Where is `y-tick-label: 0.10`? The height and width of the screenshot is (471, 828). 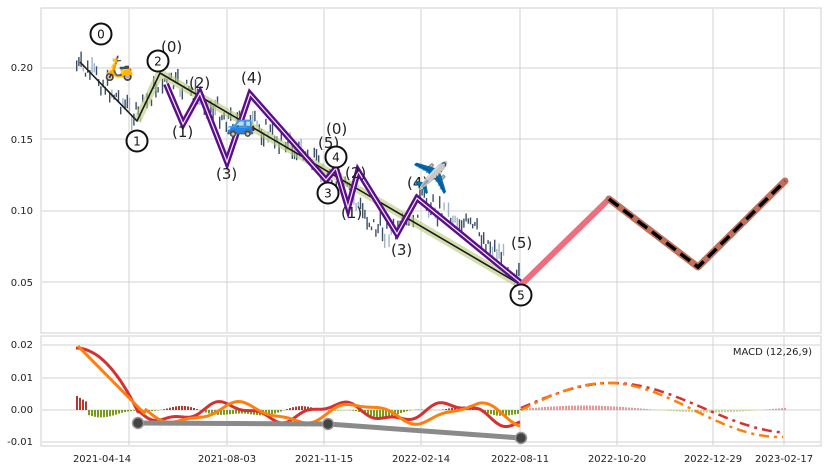
y-tick-label: 0.10 is located at coordinates (22, 211).